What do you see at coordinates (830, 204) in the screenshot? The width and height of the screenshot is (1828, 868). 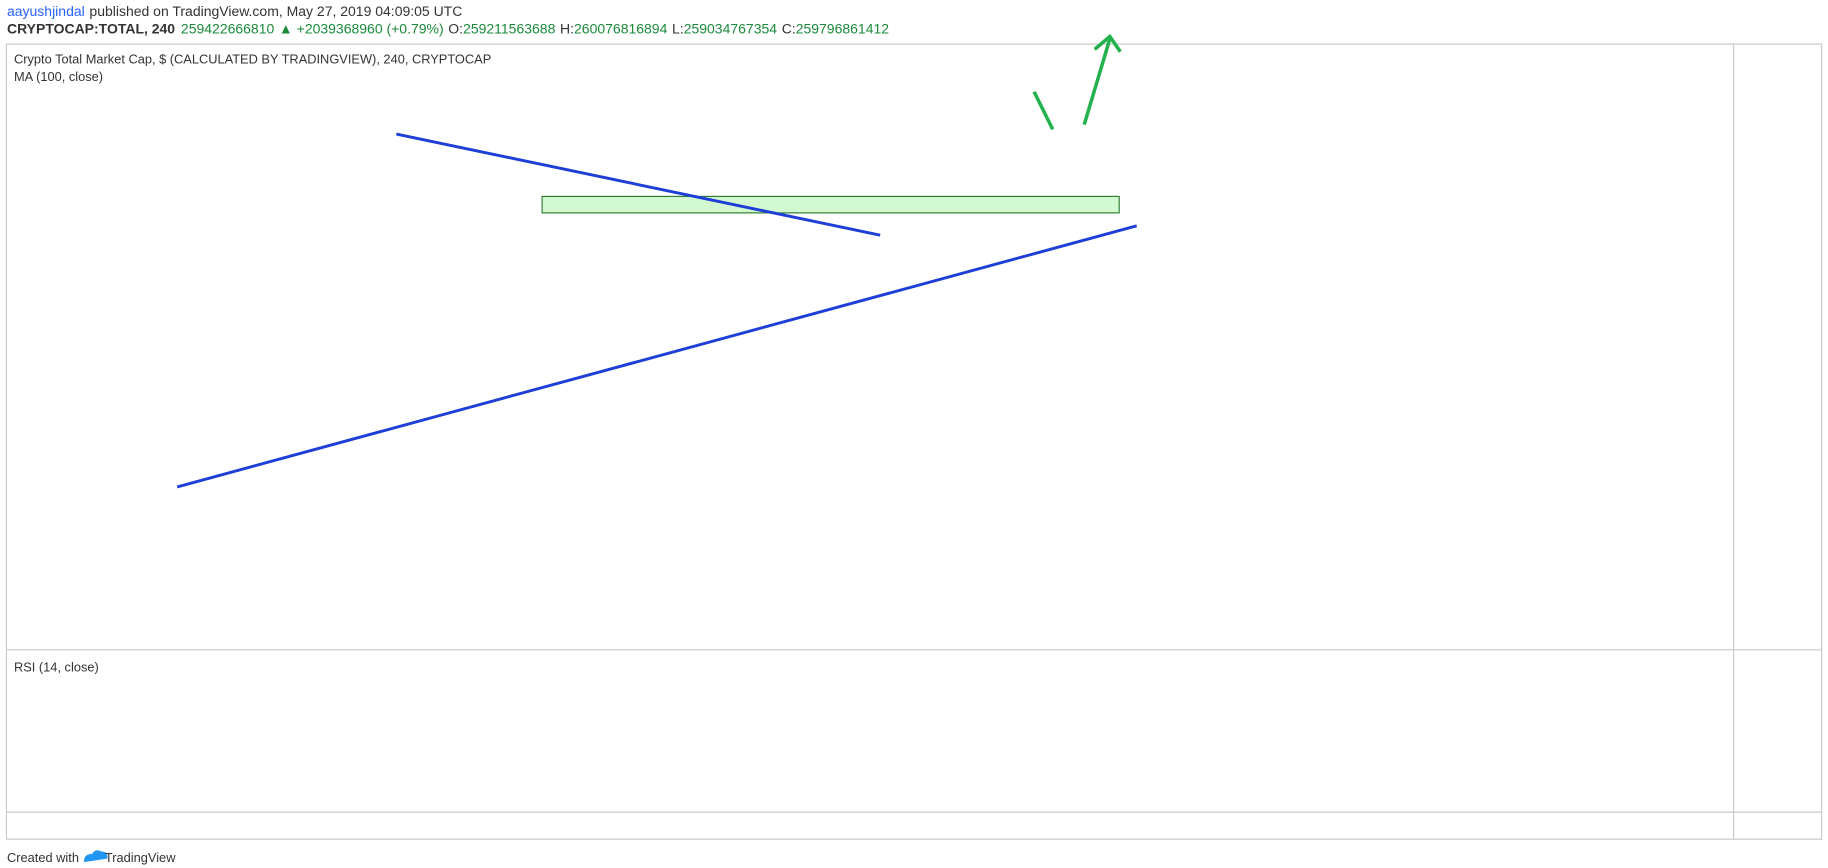 I see `resistance-zone` at bounding box center [830, 204].